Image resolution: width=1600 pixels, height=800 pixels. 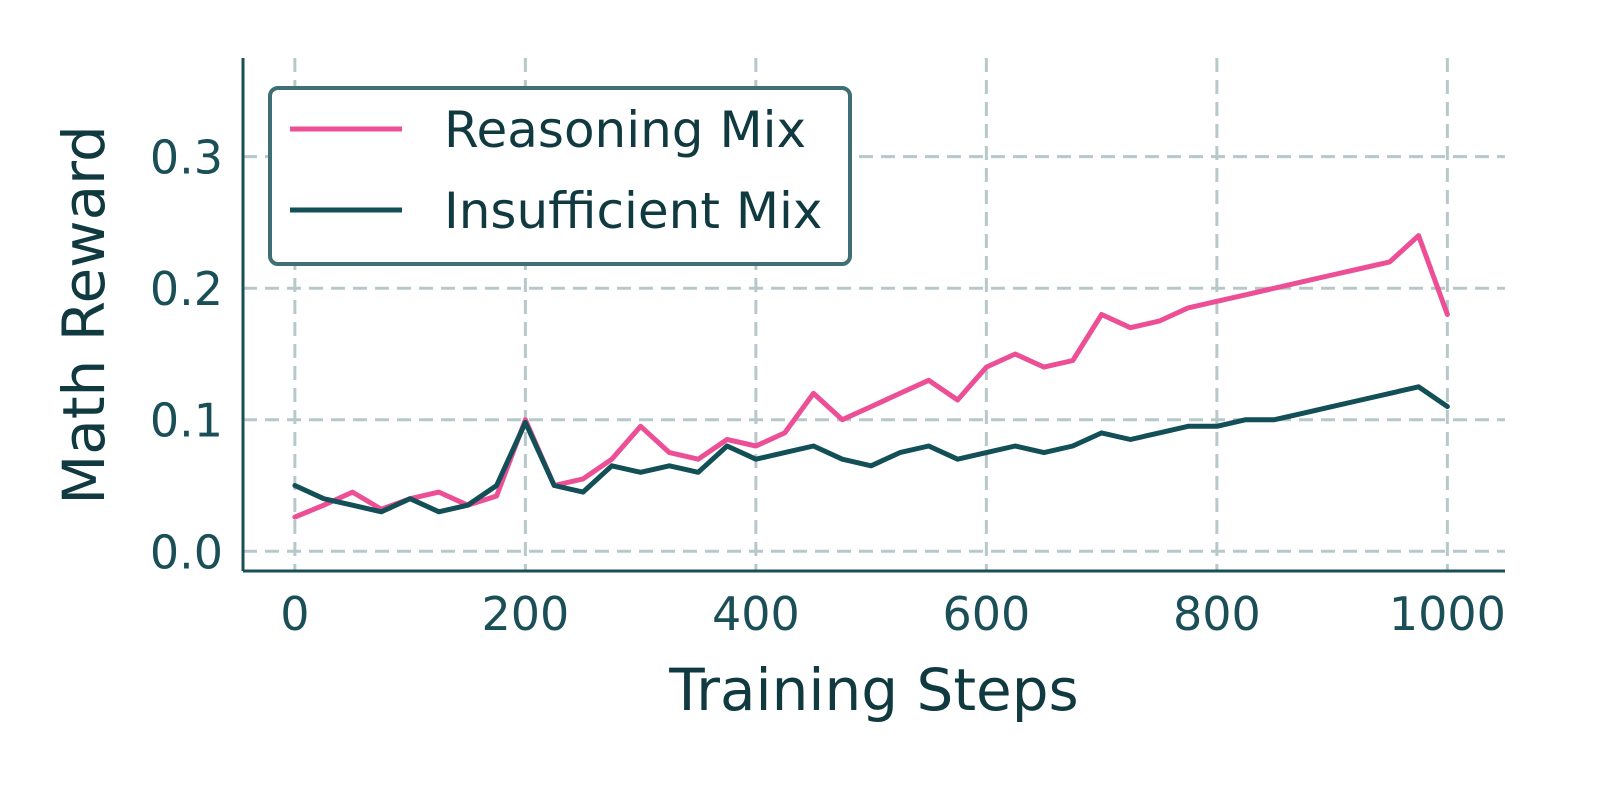 What do you see at coordinates (525, 614) in the screenshot?
I see `x-tick-label: 200` at bounding box center [525, 614].